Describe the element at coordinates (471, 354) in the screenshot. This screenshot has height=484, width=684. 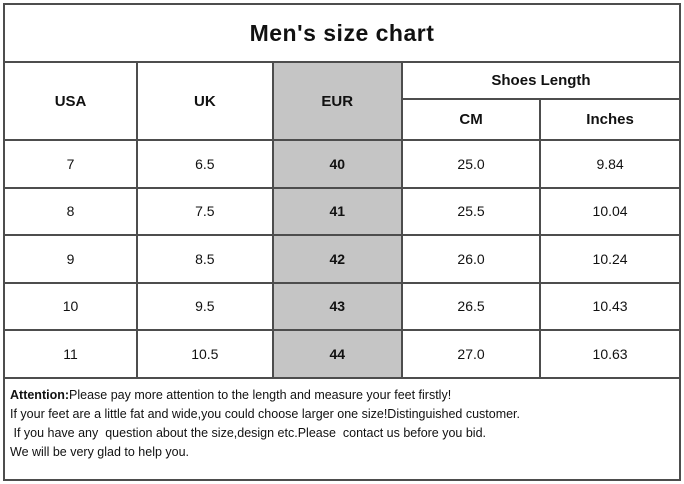
I see `cell-cm: 27.0` at that location.